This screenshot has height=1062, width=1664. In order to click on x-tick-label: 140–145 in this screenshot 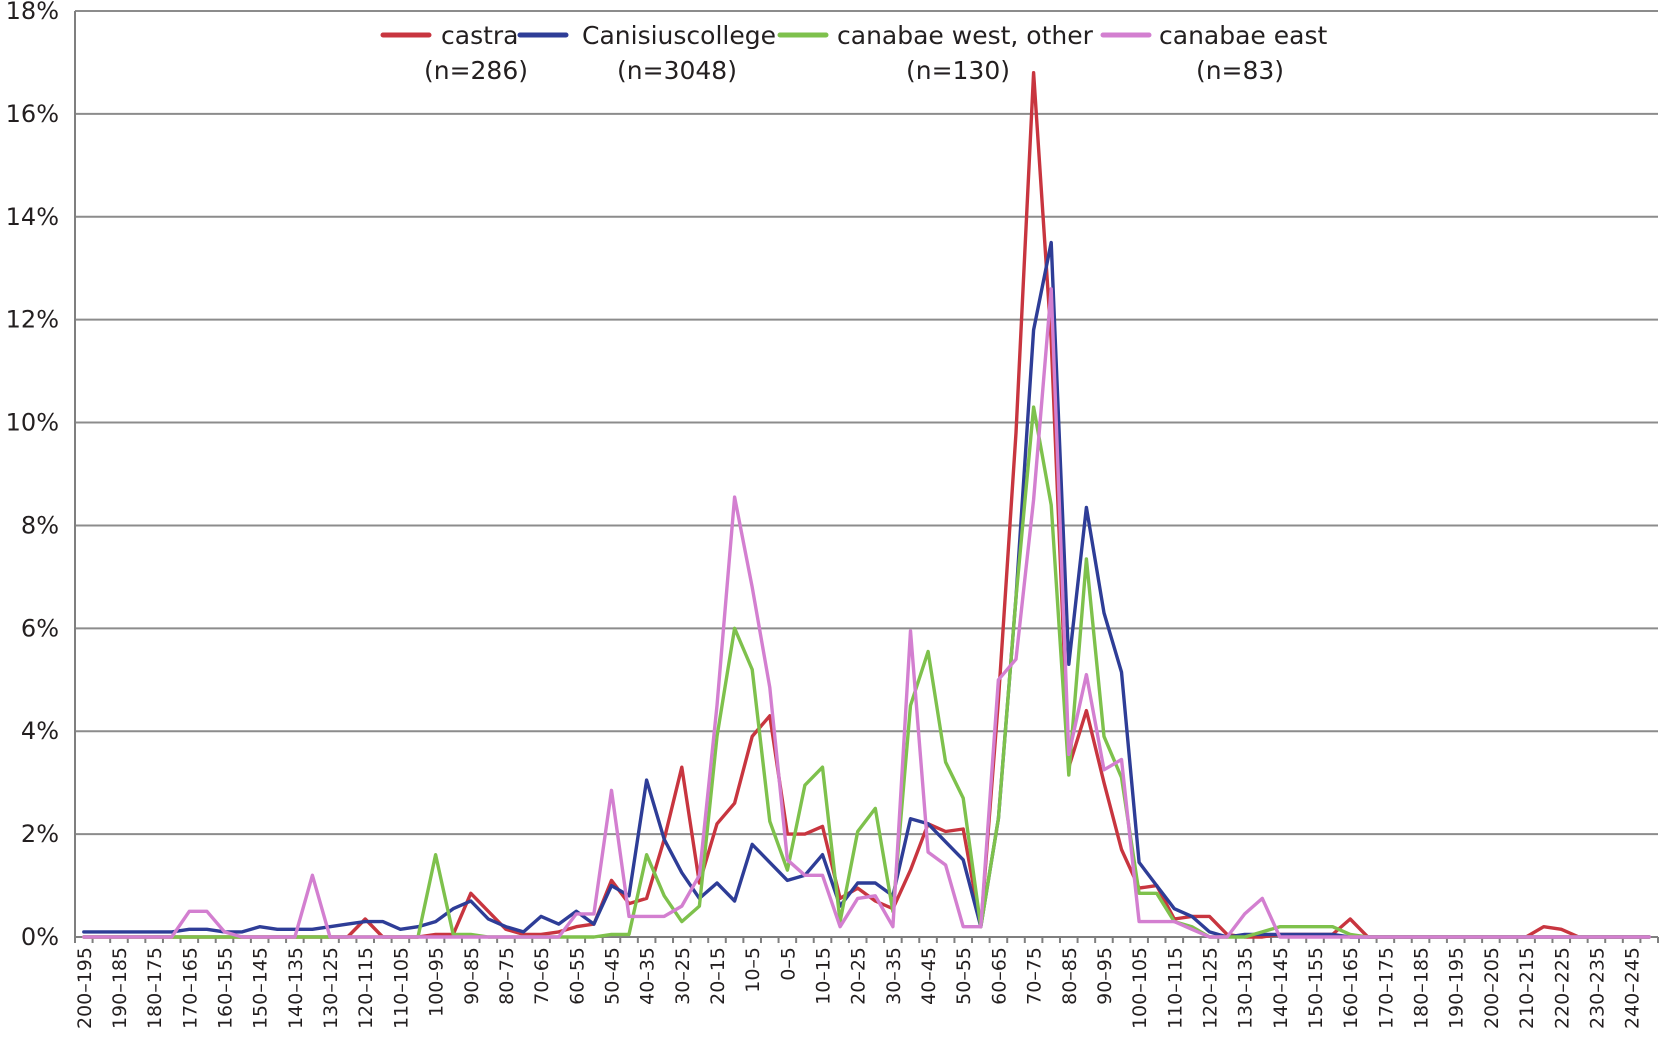, I will do `click(1281, 988)`.